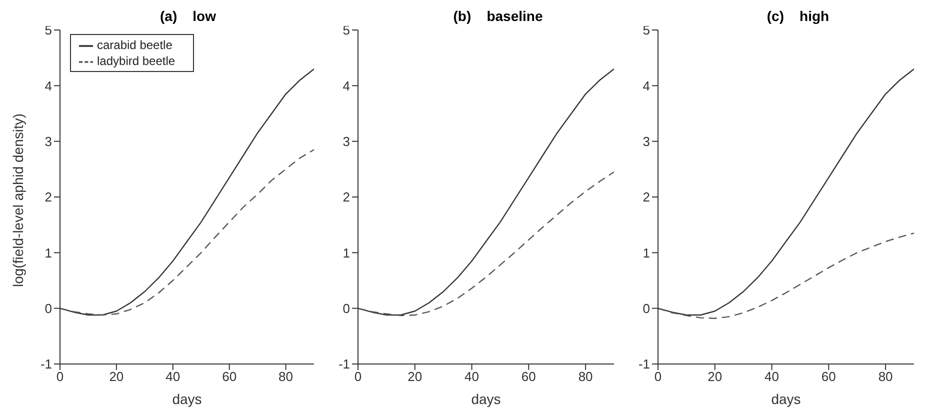 The height and width of the screenshot is (412, 938). Describe the element at coordinates (188, 16) in the screenshot. I see `chart-title: (a) low` at that location.